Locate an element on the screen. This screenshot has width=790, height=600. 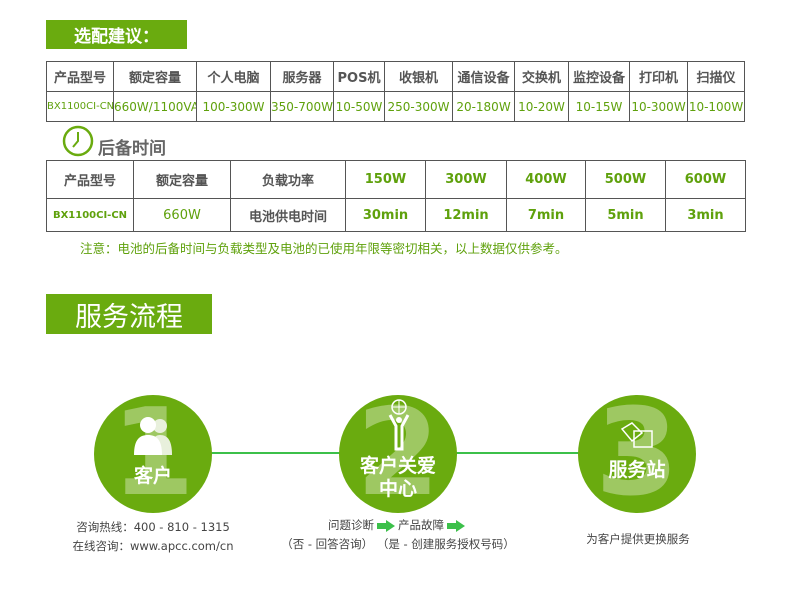
step-label: 客户关爱 is located at coordinates (397, 466).